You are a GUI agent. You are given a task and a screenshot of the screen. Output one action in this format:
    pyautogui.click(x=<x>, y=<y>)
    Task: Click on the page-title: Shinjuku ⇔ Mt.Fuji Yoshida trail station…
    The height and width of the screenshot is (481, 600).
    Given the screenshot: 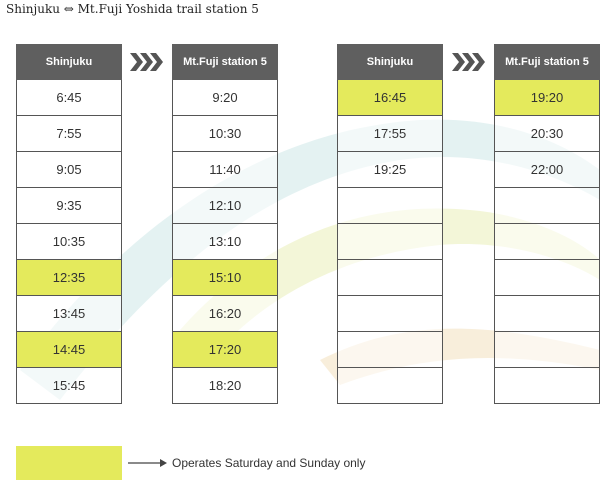 What is the action you would take?
    pyautogui.click(x=132, y=9)
    